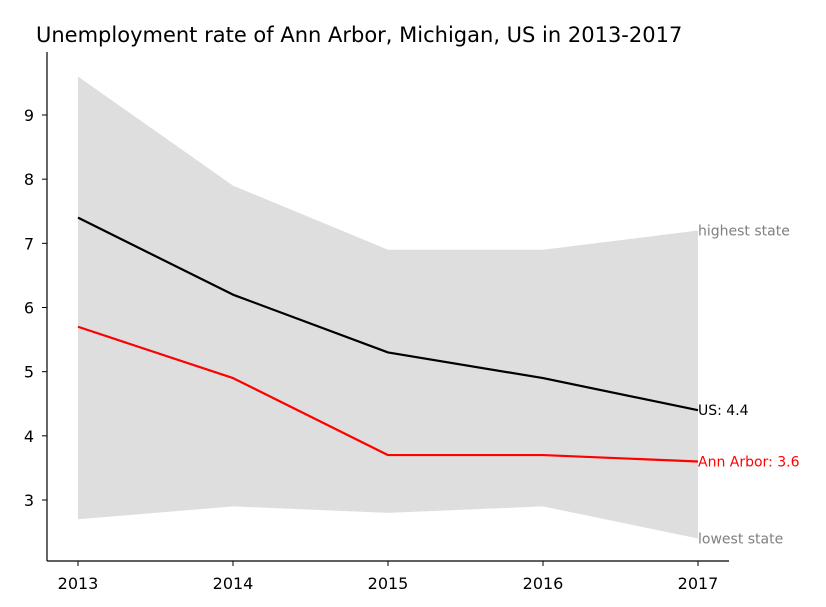 This screenshot has height=607, width=826. What do you see at coordinates (29, 179) in the screenshot?
I see `y-tick-label: 8` at bounding box center [29, 179].